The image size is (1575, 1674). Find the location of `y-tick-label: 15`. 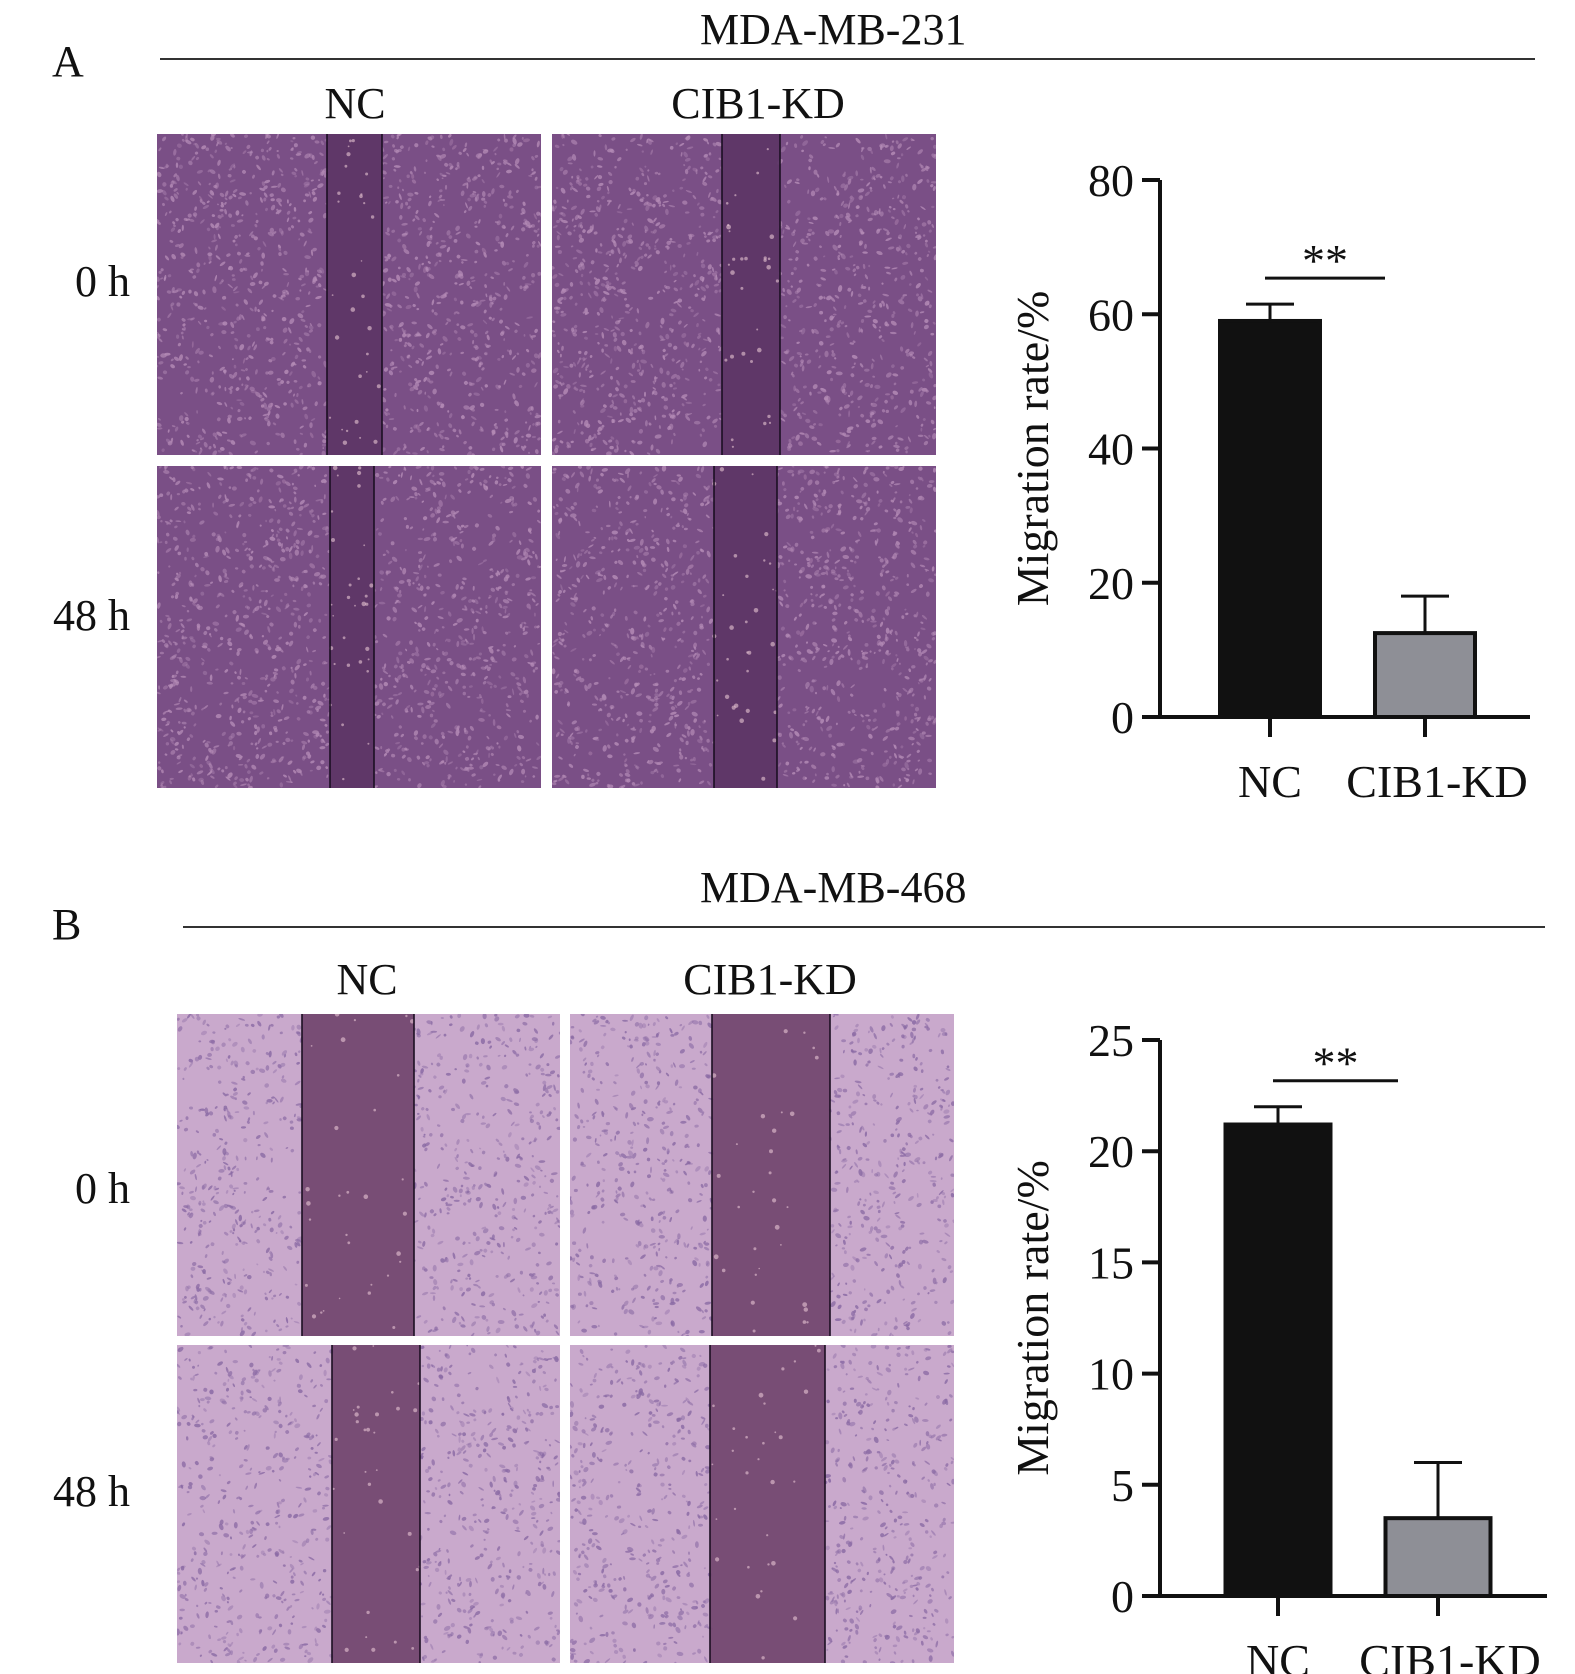

y-tick-label: 15 is located at coordinates (1111, 1262).